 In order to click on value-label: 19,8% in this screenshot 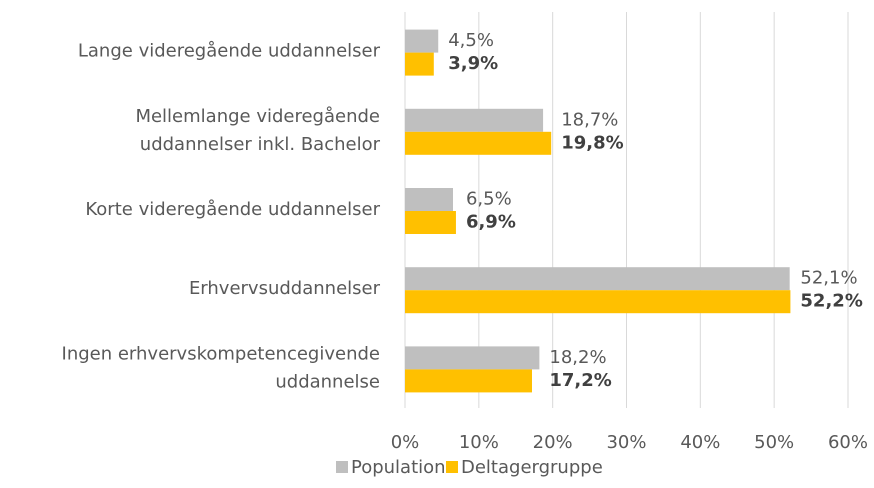, I will do `click(592, 142)`.